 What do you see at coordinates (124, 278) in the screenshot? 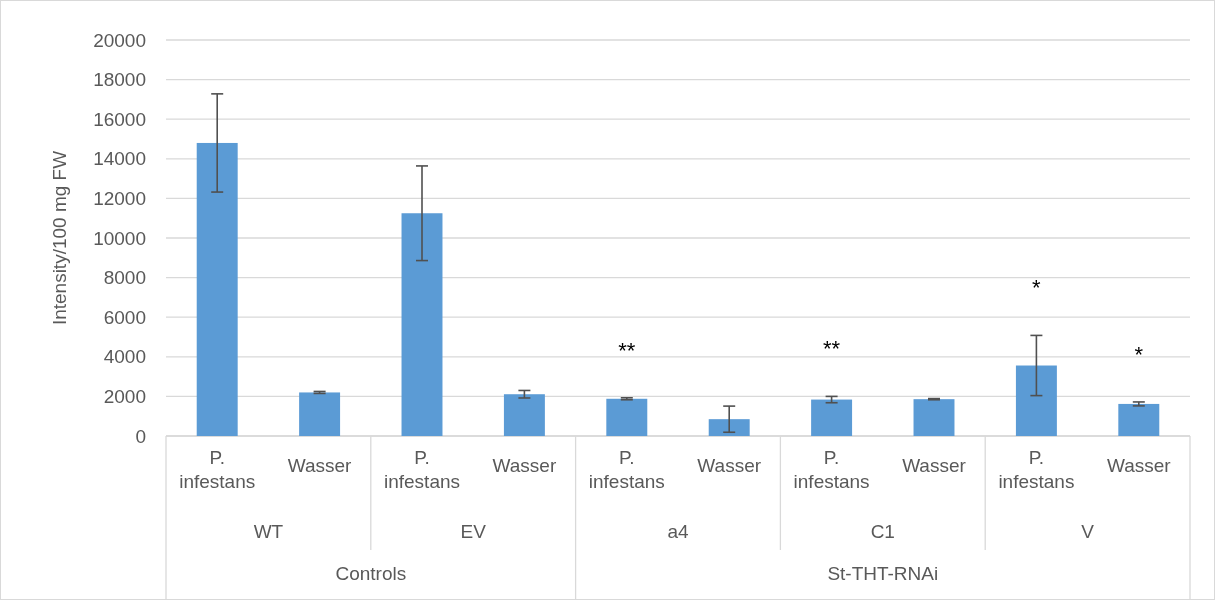
I see `y-tick-label: 8000` at bounding box center [124, 278].